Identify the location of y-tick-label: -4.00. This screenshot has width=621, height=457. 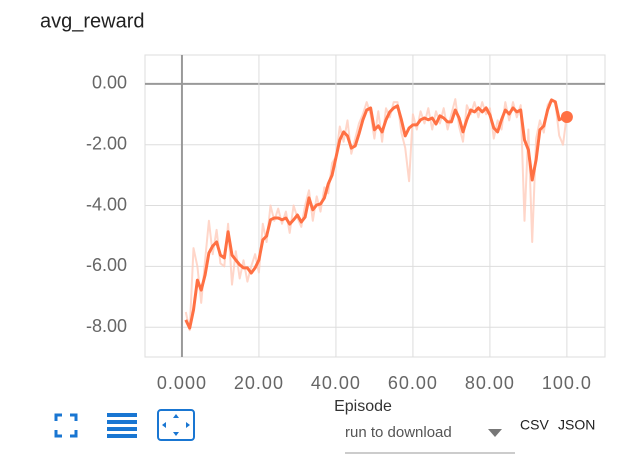
(106, 204).